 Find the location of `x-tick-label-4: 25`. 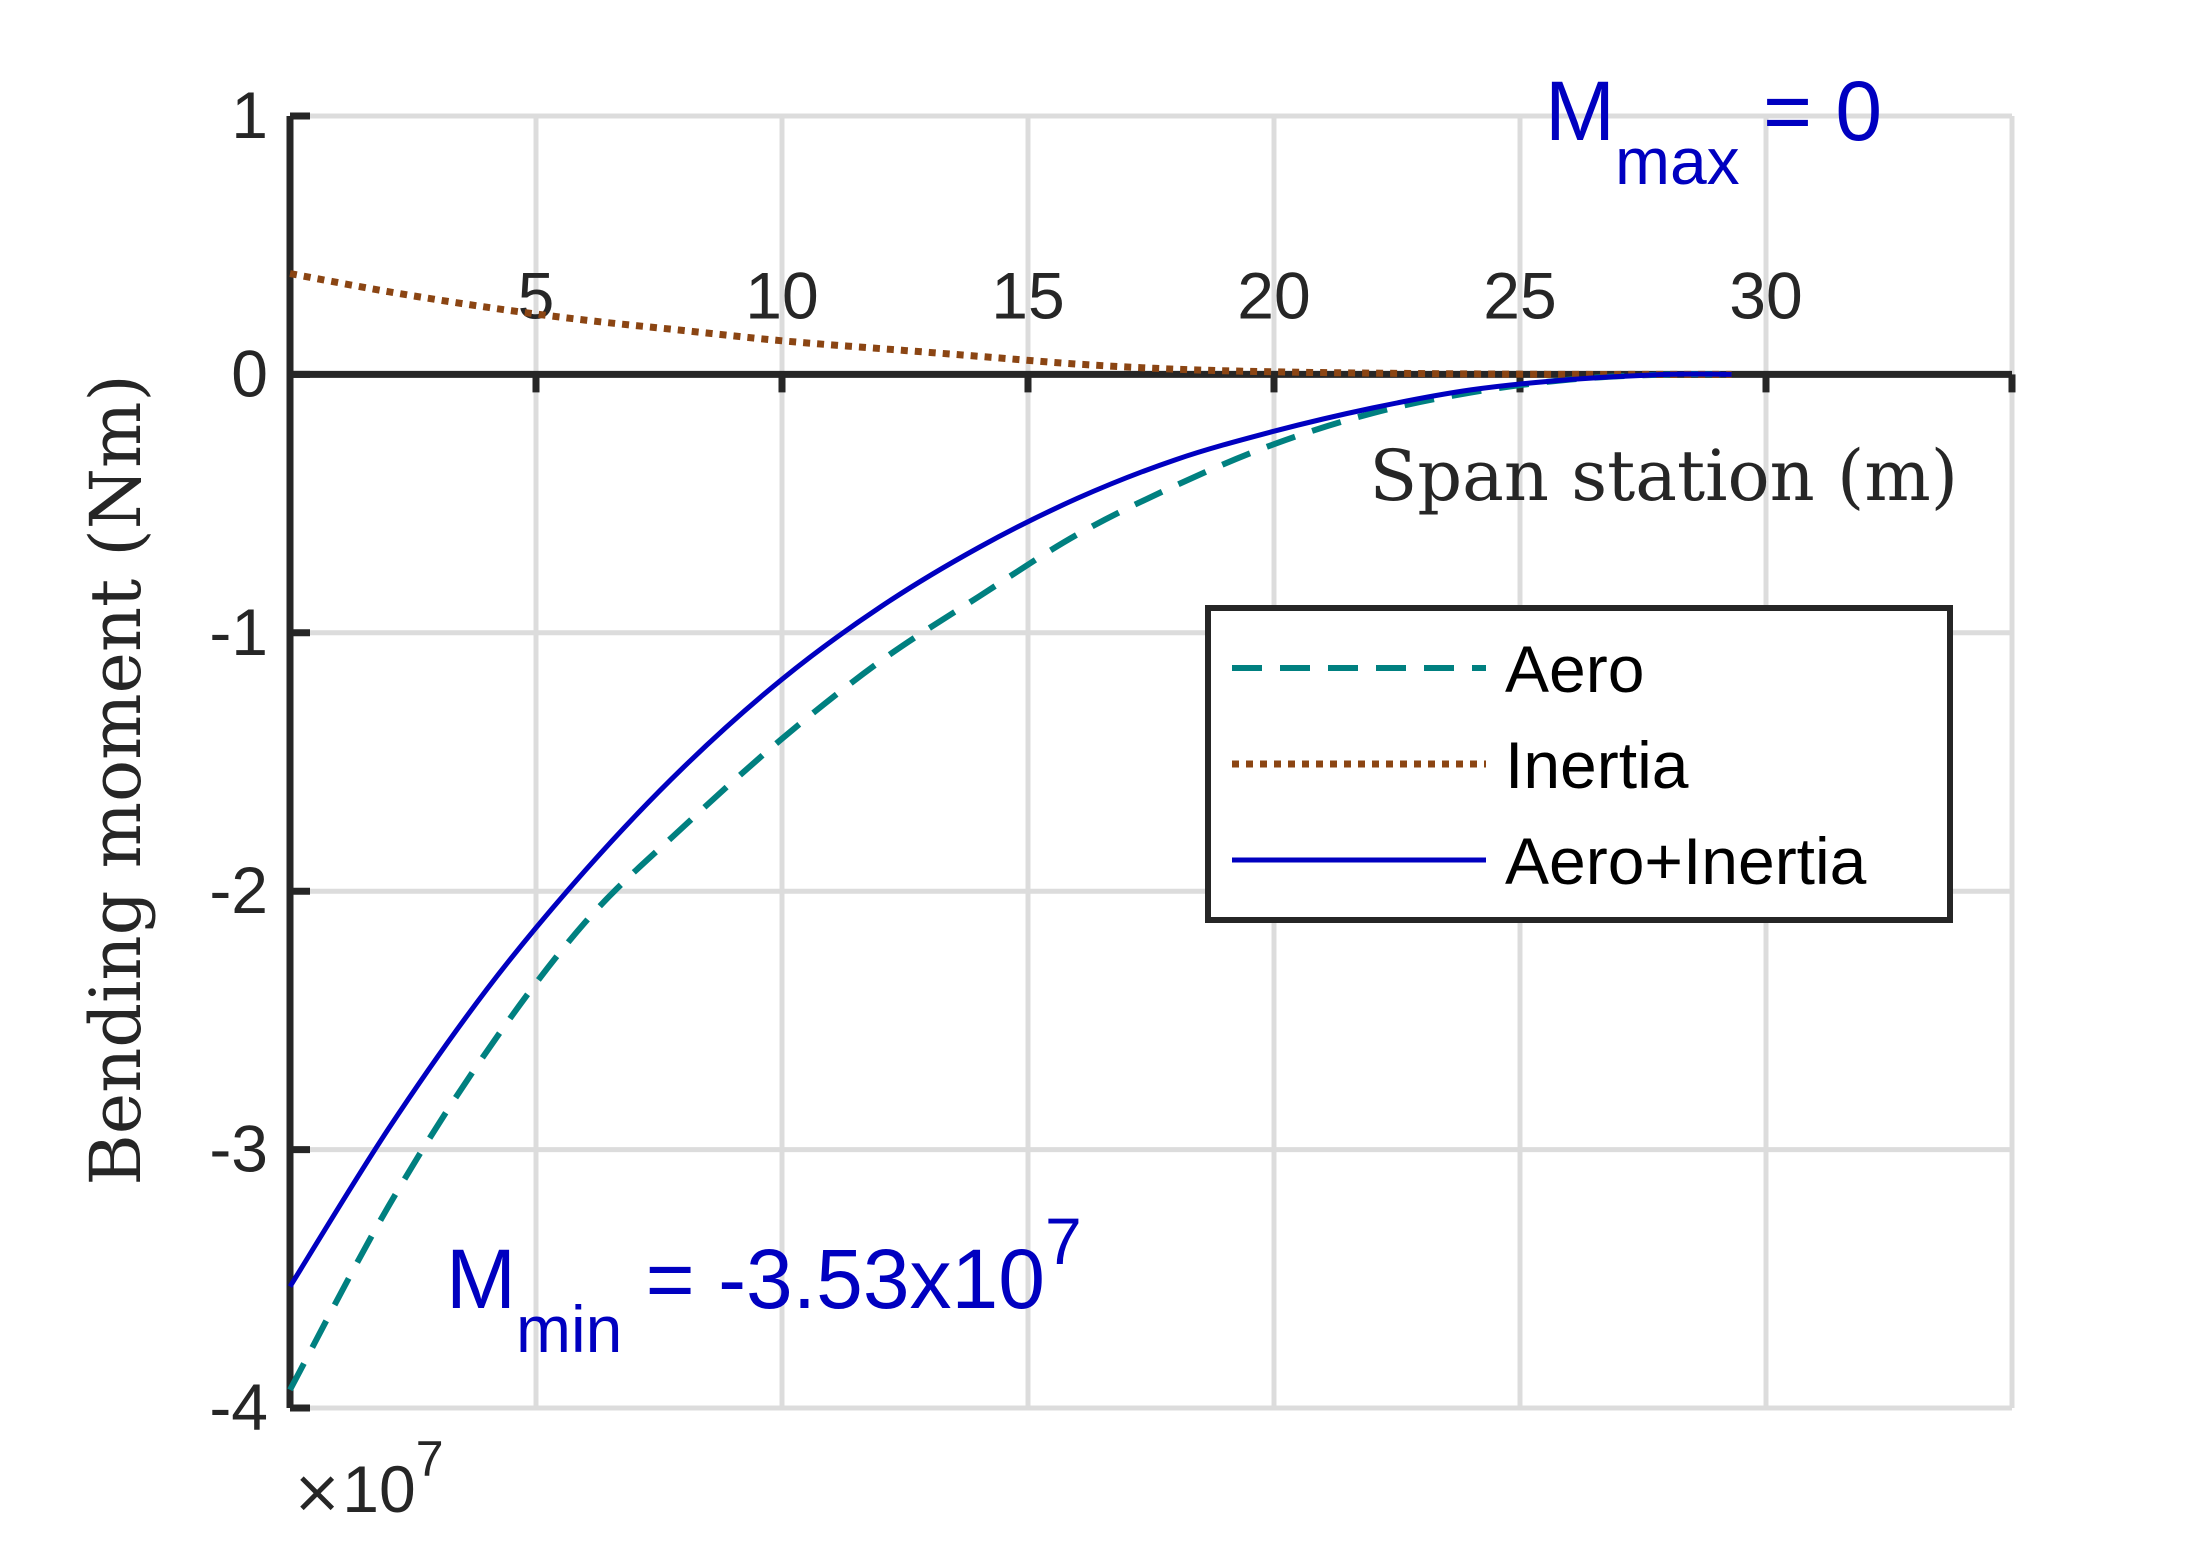

x-tick-label-4: 25 is located at coordinates (1519, 295).